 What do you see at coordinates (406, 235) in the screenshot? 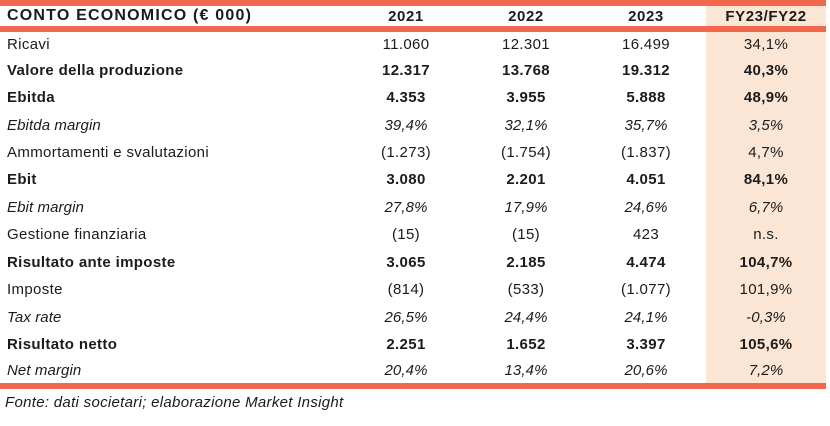
I see `cell-2021: (15)` at bounding box center [406, 235].